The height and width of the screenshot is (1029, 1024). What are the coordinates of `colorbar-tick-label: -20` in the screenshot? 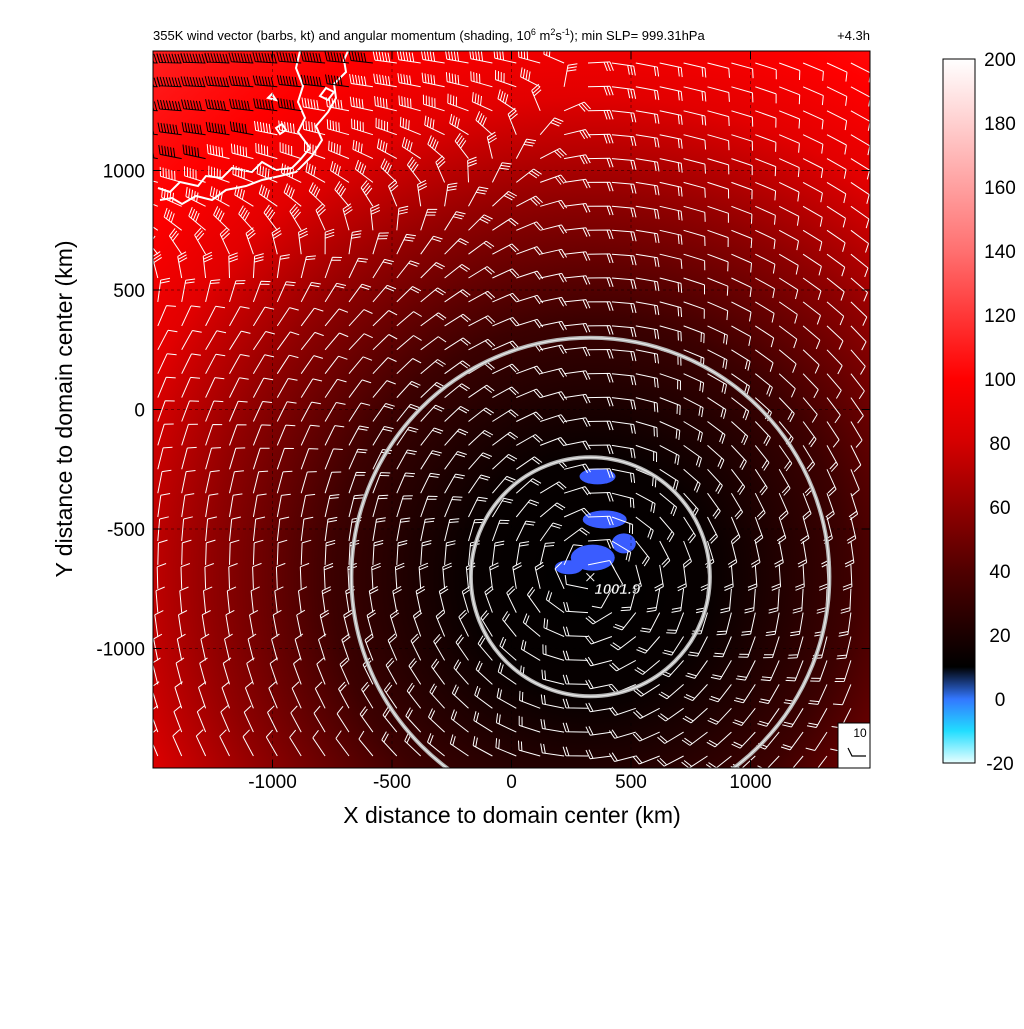 It's located at (999, 764).